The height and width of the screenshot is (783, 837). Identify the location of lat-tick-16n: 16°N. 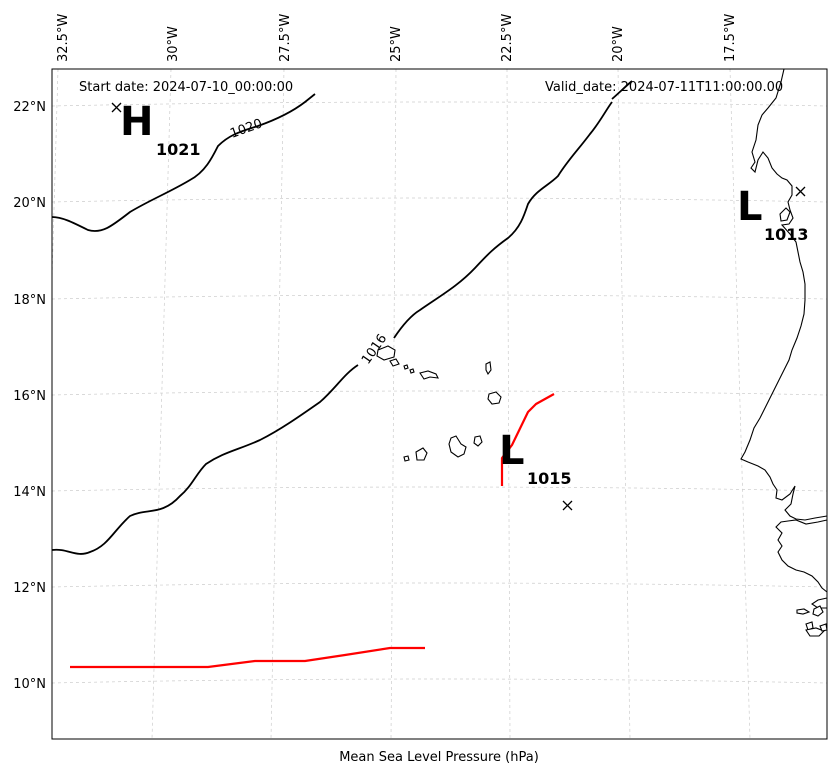
(29, 396).